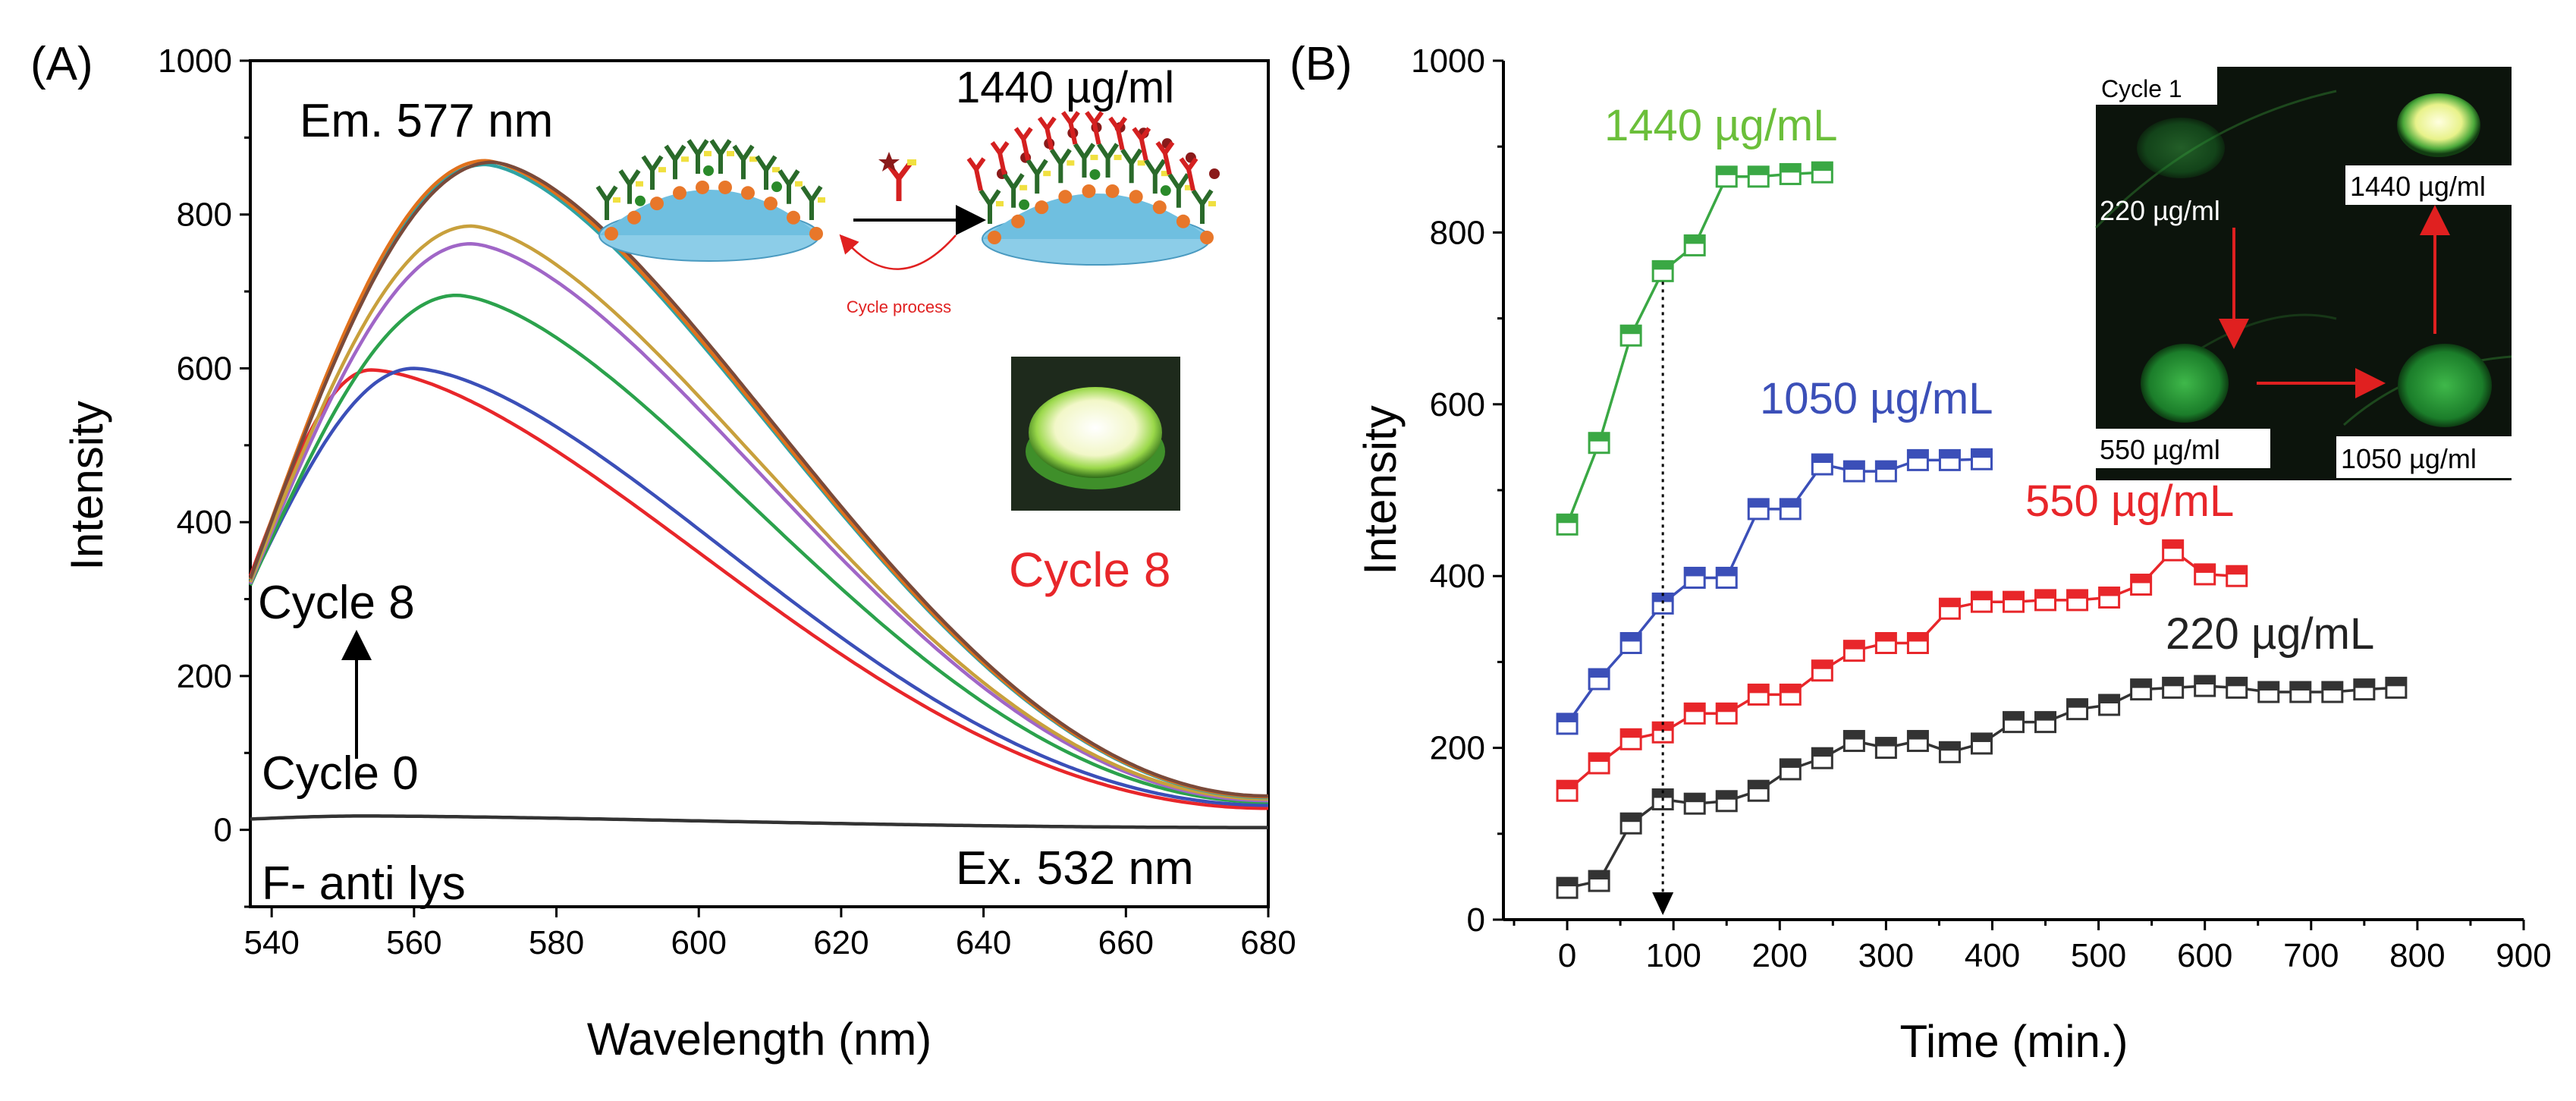  What do you see at coordinates (2160, 449) in the screenshot?
I see `inset-label-550: 550 µg/ml` at bounding box center [2160, 449].